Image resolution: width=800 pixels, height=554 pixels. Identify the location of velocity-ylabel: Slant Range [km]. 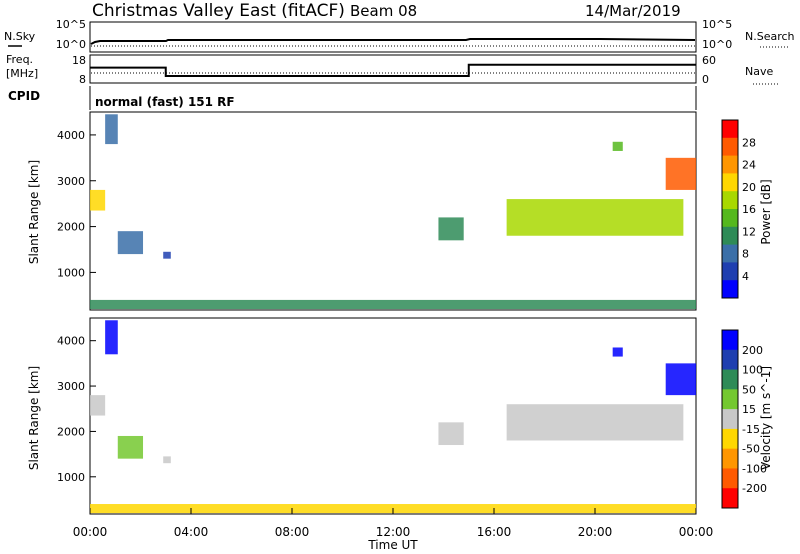
(34, 418).